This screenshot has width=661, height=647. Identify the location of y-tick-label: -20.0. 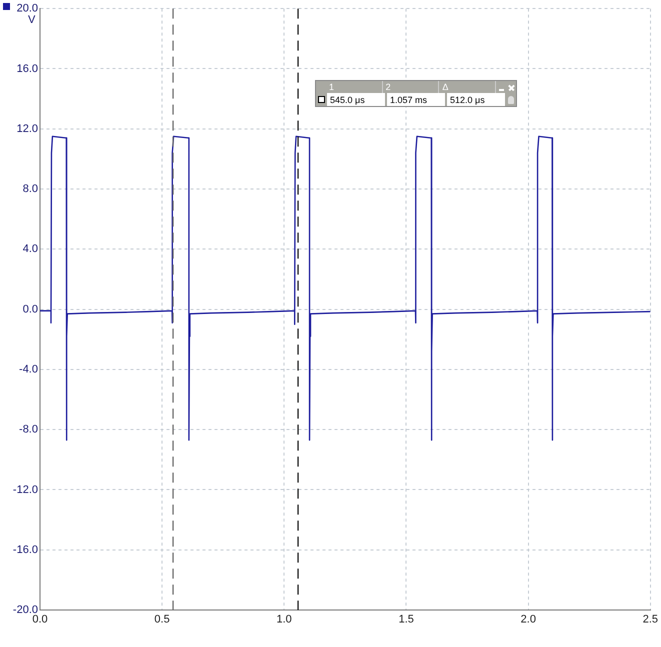
(25, 610).